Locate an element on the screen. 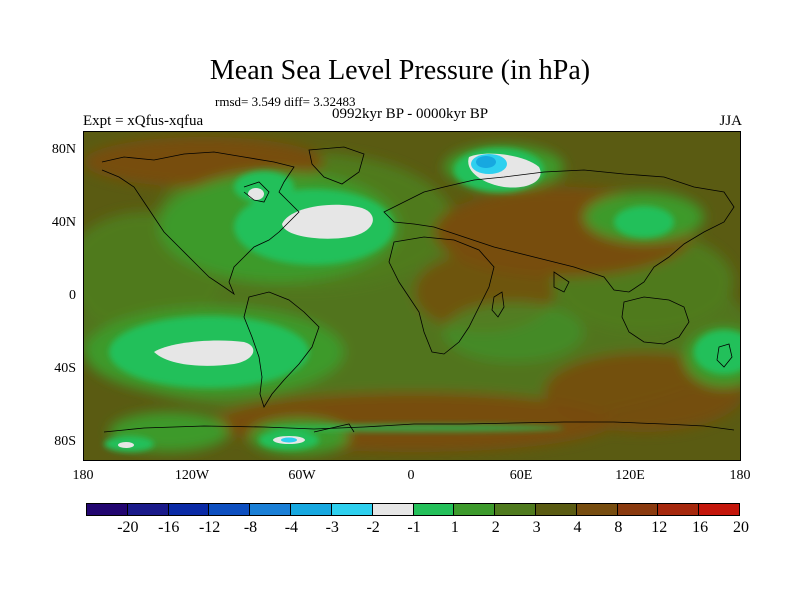 The height and width of the screenshot is (600, 800). lat-label: 80N is located at coordinates (63, 149).